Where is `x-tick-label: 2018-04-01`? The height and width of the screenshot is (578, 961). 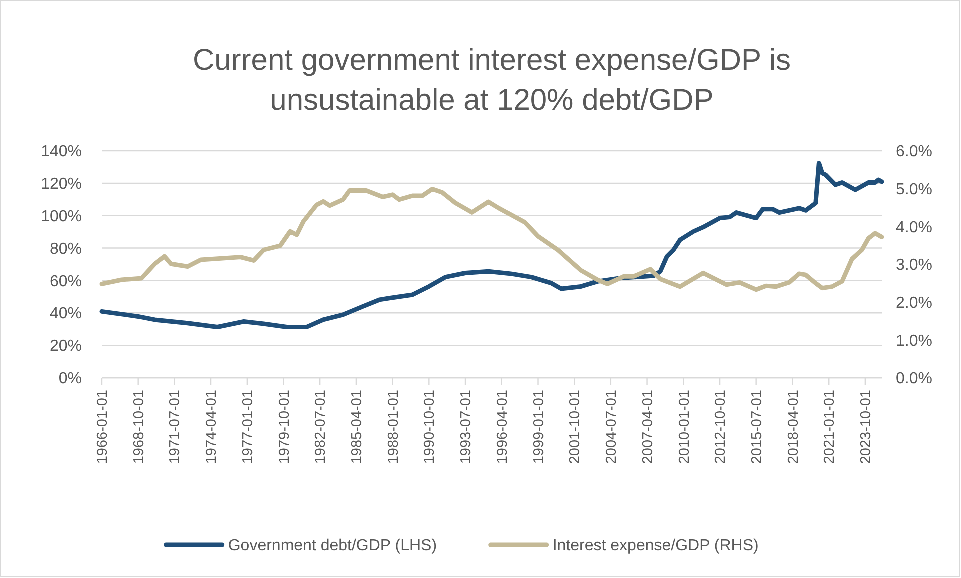 x-tick-label: 2018-04-01 is located at coordinates (794, 427).